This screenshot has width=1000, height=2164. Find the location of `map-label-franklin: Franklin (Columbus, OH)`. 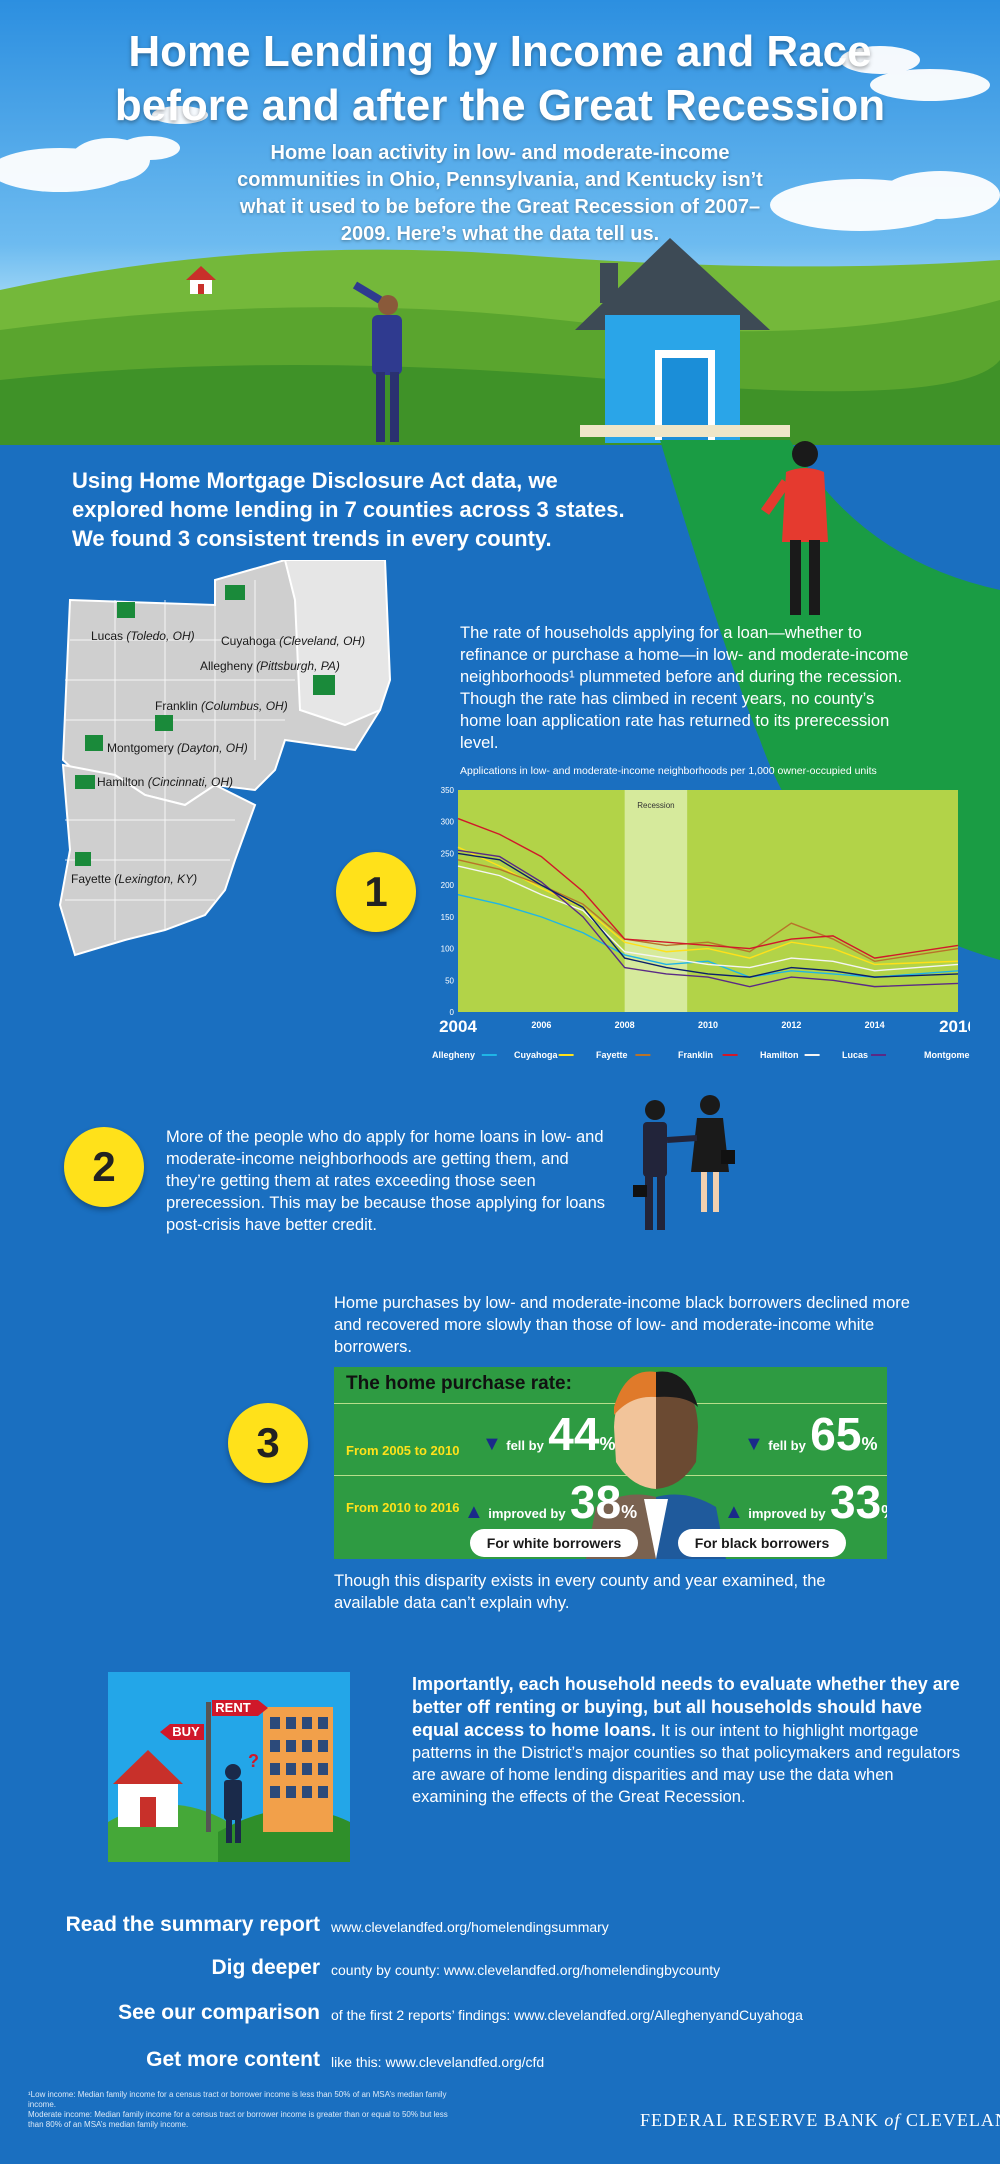

map-label-franklin: Franklin (Columbus, OH) is located at coordinates (221, 706).